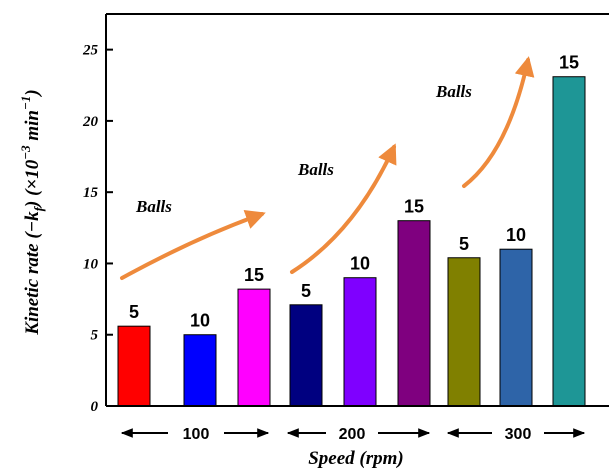 Image resolution: width=609 pixels, height=471 pixels. Describe the element at coordinates (414, 207) in the screenshot. I see `bar-label-200-15: 15` at that location.